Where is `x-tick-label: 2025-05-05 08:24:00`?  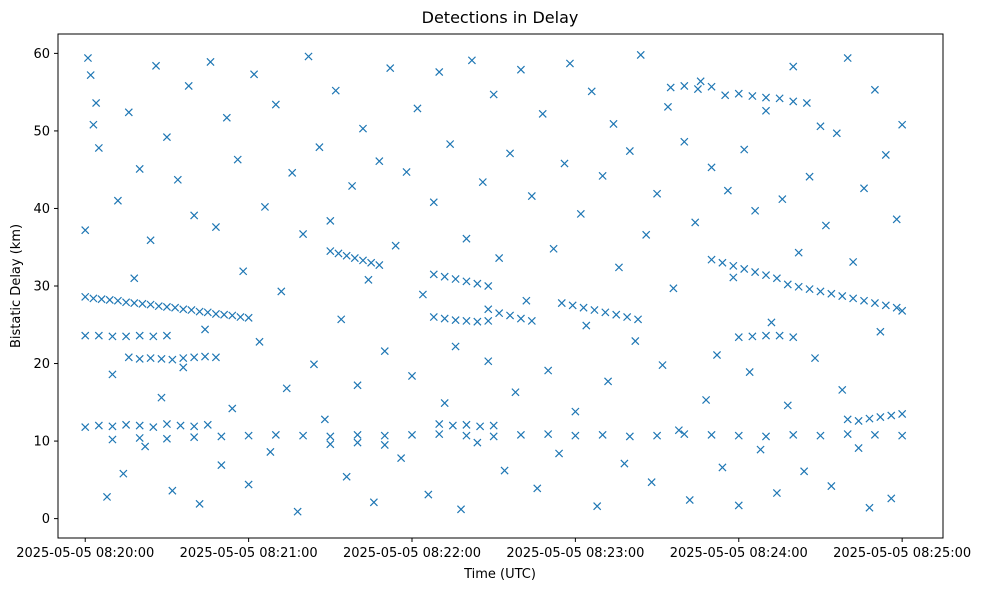
x-tick-label: 2025-05-05 08:24:00 is located at coordinates (739, 553).